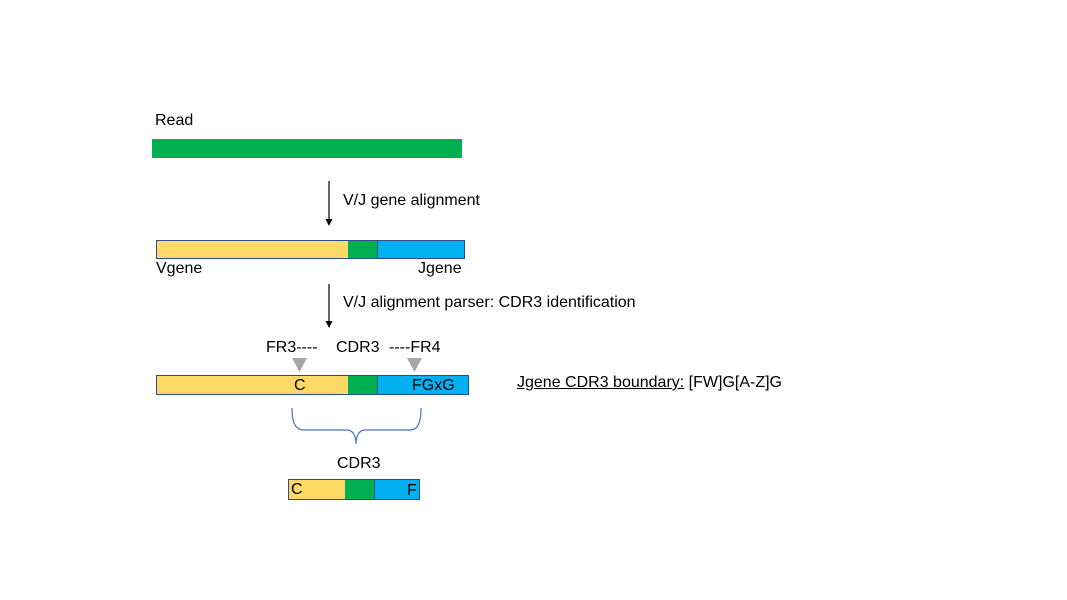  I want to click on cdr3-region-label: CDR3, so click(358, 347).